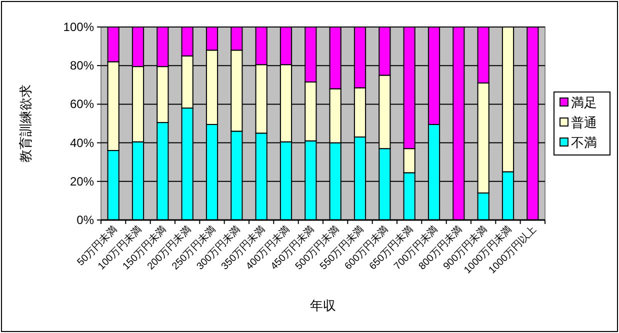 Image resolution: width=619 pixels, height=333 pixels. Describe the element at coordinates (85, 220) in the screenshot. I see `y-tick-label: 0%` at that location.